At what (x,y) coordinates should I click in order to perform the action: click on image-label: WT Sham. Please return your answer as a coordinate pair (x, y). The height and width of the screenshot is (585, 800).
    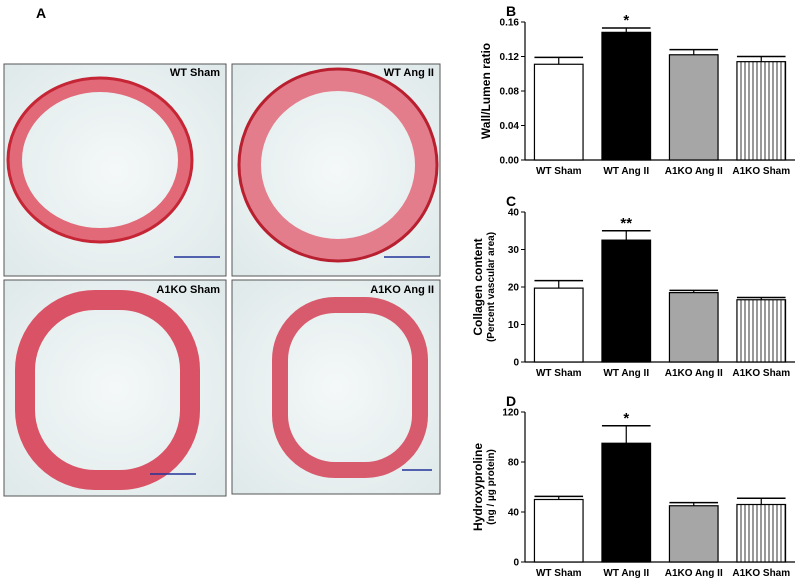
    Looking at the image, I should click on (195, 73).